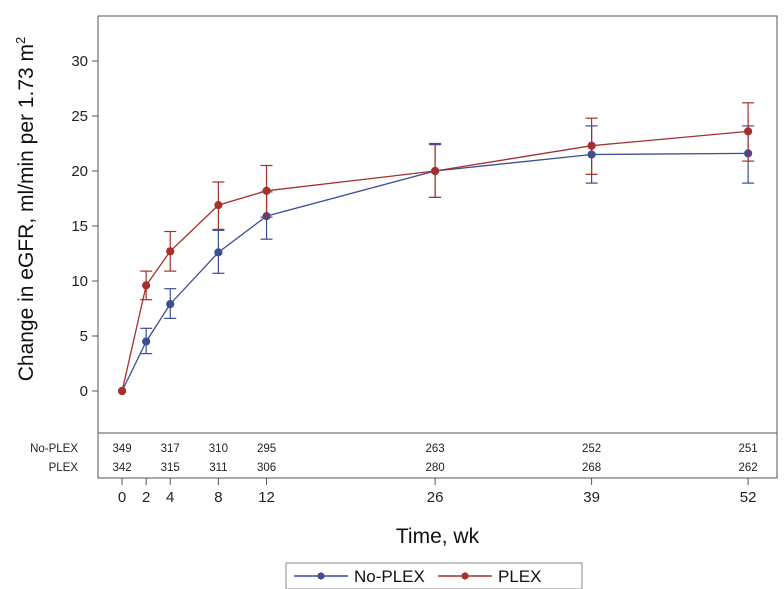 The height and width of the screenshot is (589, 784). What do you see at coordinates (748, 449) in the screenshot?
I see `at-risk-no-plex-52: 251` at bounding box center [748, 449].